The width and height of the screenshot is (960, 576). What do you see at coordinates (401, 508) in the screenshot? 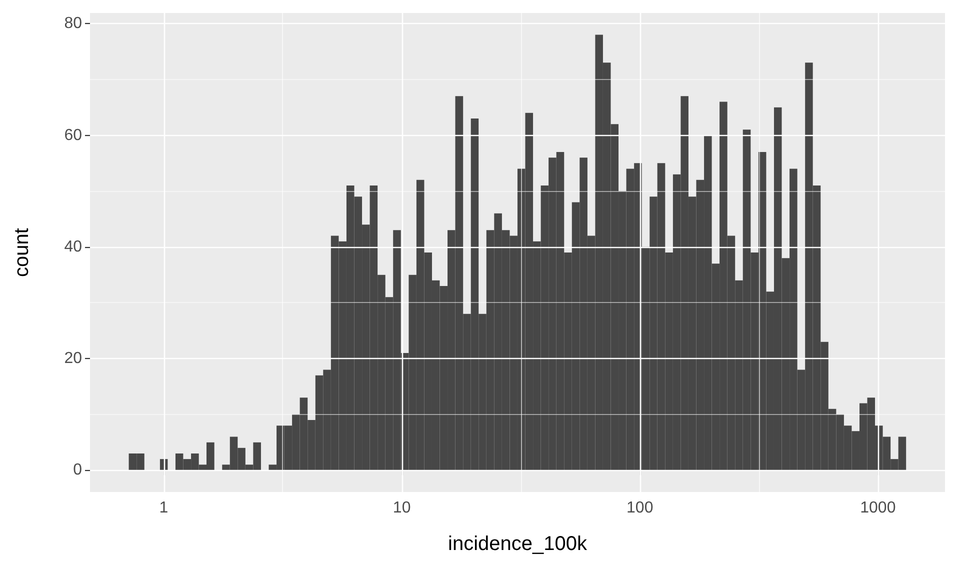
I see `x-tick-label: 10` at bounding box center [401, 508].